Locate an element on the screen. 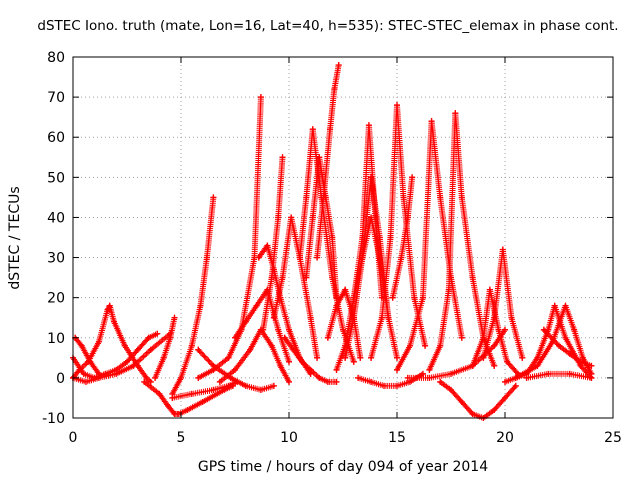 This screenshot has height=480, width=640. y-axis-label: dSTEC / TECUs is located at coordinates (15, 237).